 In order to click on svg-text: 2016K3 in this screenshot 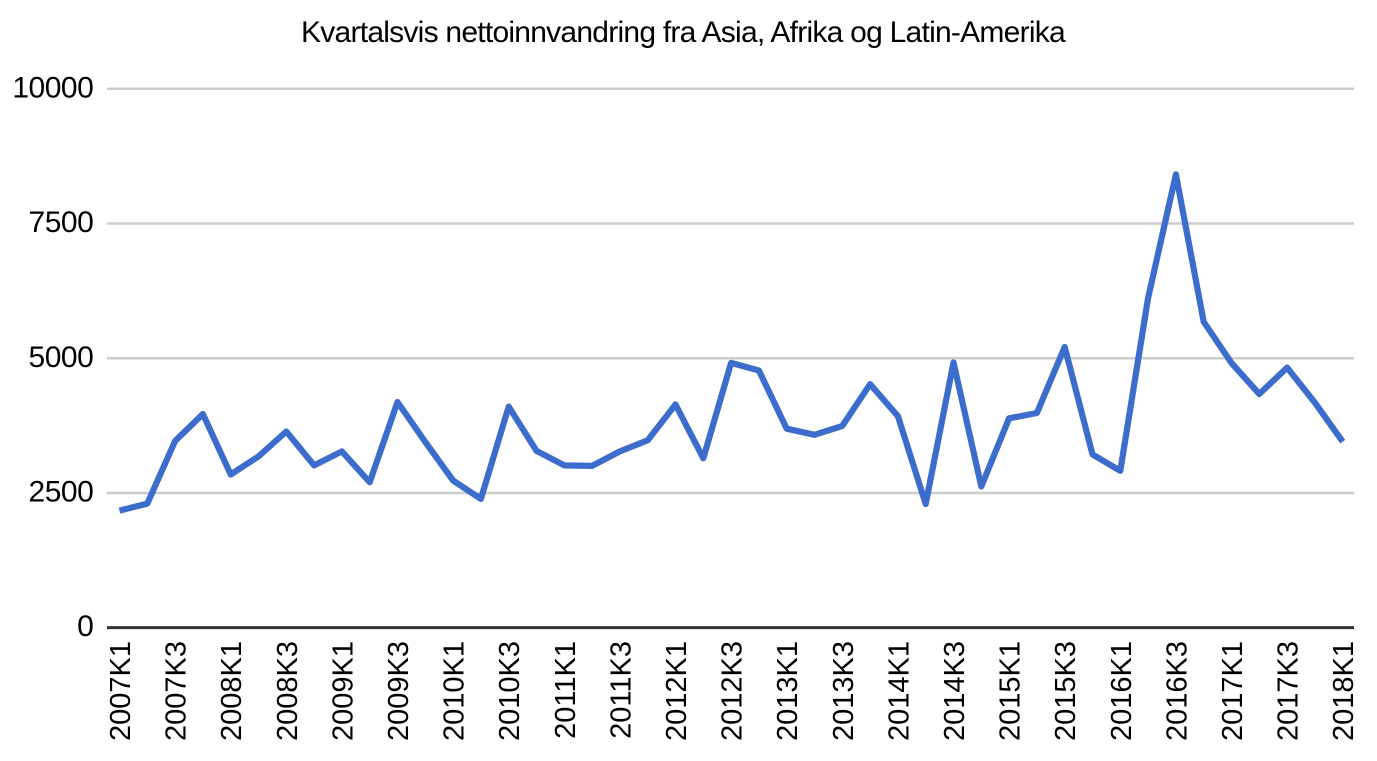, I will do `click(1177, 691)`.